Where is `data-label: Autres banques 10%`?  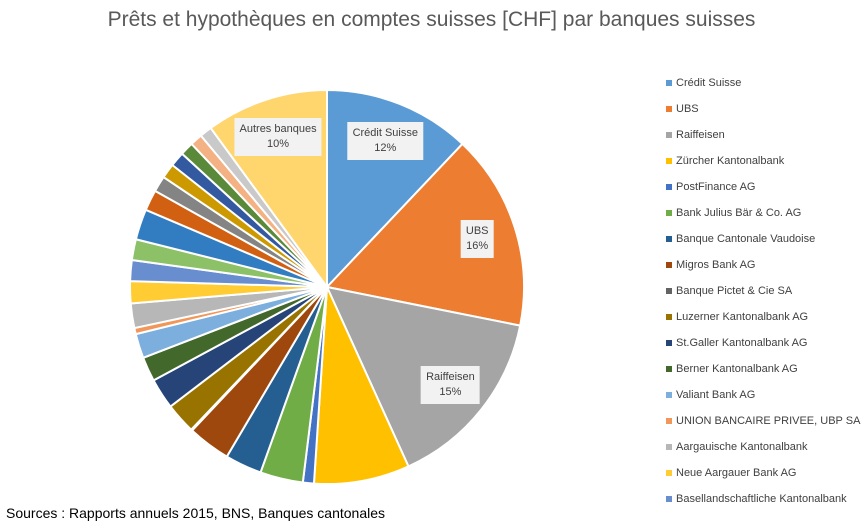
data-label: Autres banques 10% is located at coordinates (278, 137).